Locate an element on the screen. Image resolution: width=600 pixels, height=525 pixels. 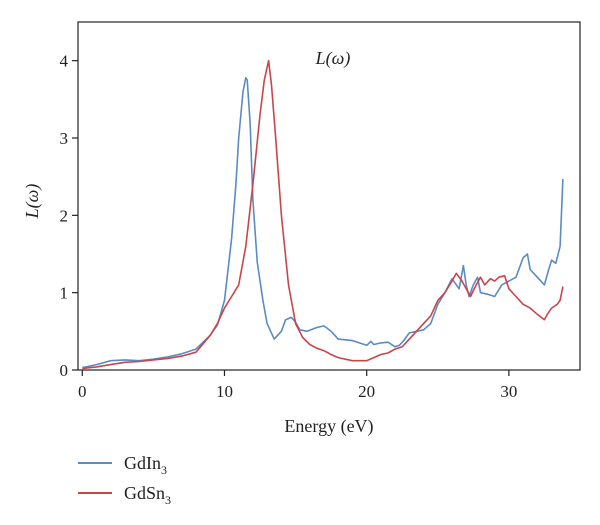
legend-swatch-gdsn3 is located at coordinates (95, 493).